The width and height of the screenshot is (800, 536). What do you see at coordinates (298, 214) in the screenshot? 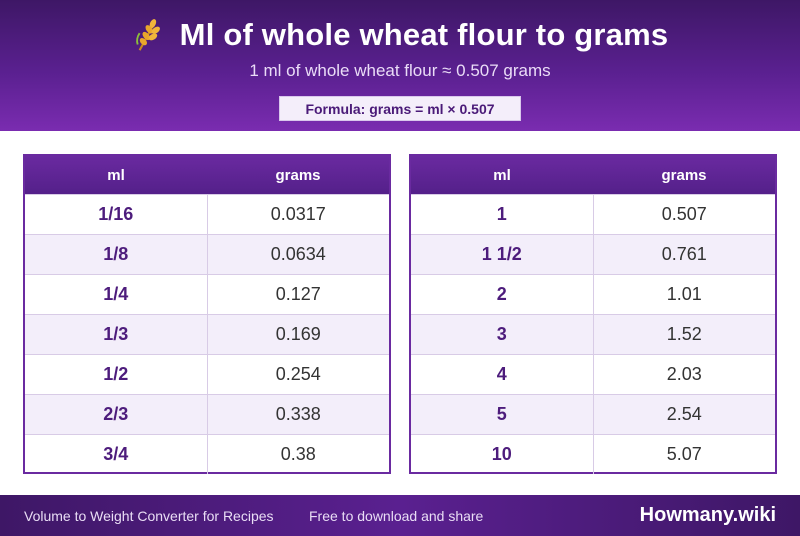
I see `grams-cell: 0.0317` at bounding box center [298, 214].